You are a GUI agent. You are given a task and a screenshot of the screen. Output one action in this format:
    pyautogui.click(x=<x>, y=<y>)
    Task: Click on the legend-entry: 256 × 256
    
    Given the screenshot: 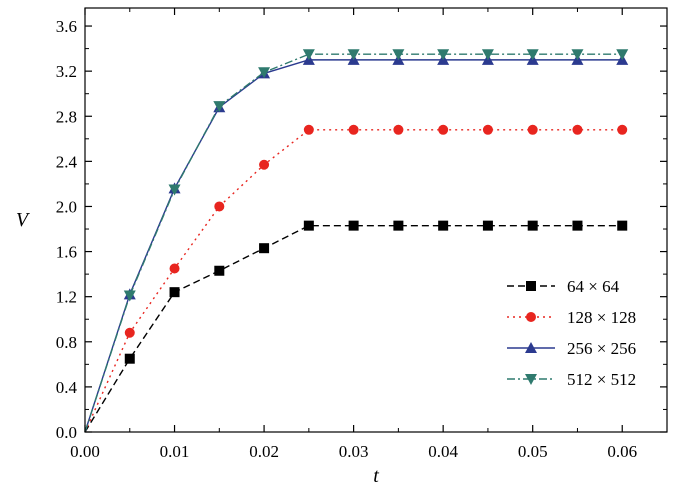 What is the action you would take?
    pyautogui.click(x=571, y=348)
    